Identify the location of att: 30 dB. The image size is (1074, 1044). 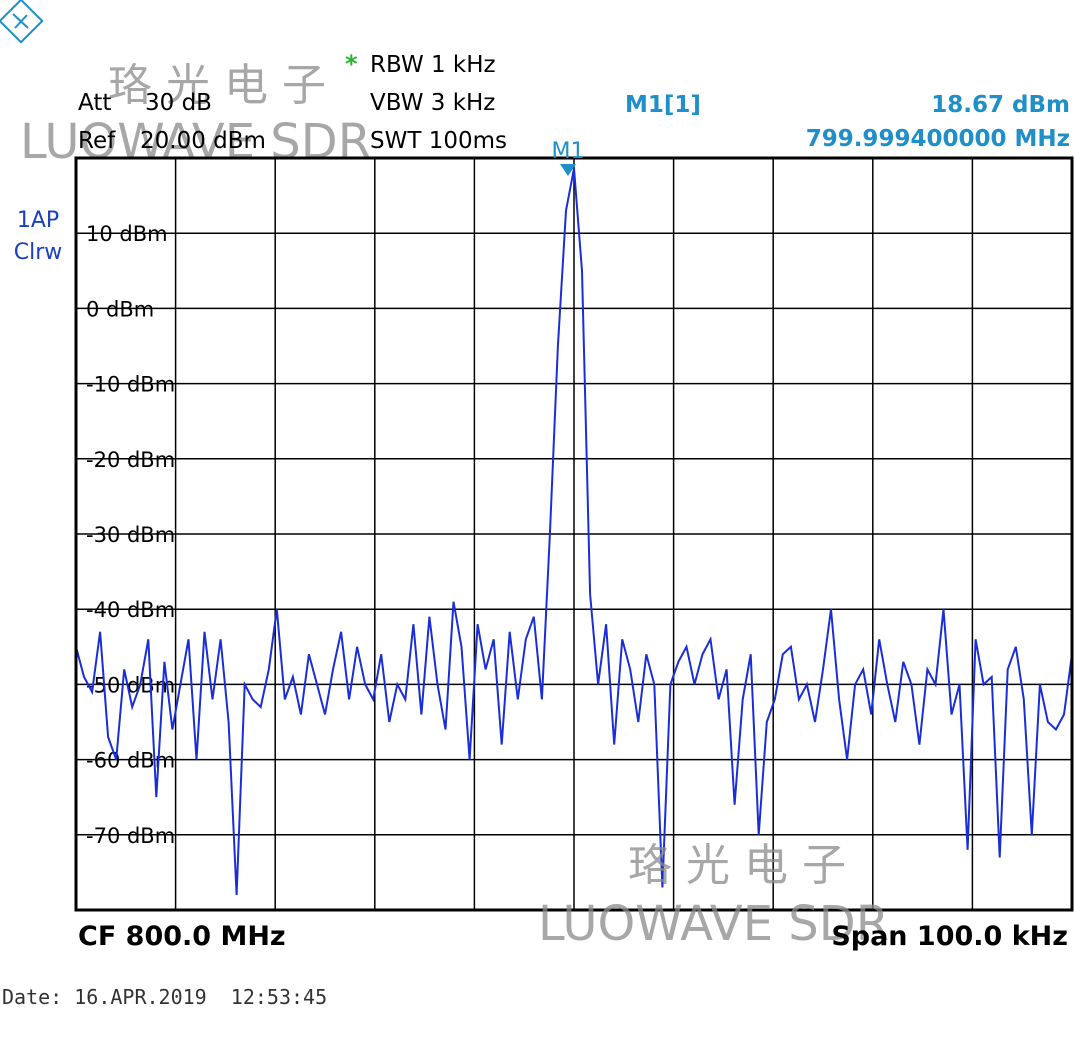
(178, 103).